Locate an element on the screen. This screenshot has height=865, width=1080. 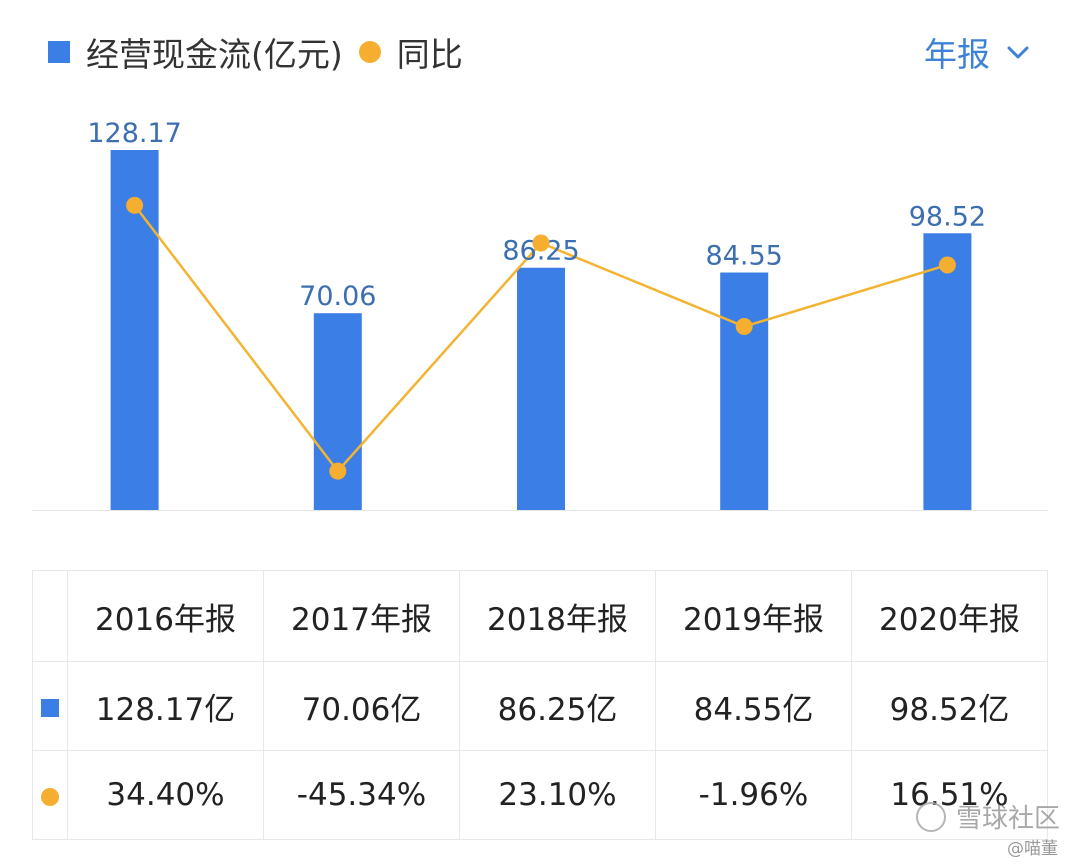
table-header-row: 2016年报 2017年报 2018年报 2019年报 2020年报 is located at coordinates (540, 616).